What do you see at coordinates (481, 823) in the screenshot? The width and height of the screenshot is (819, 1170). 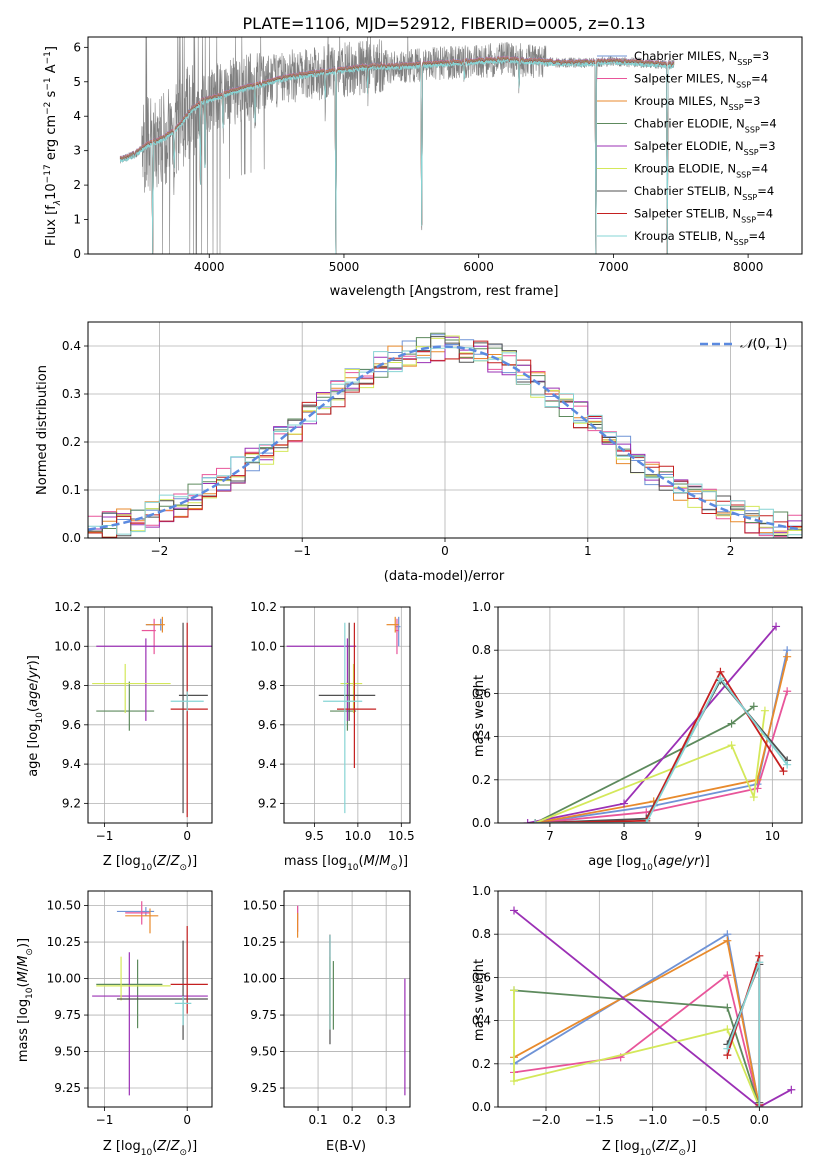 I see `weight-vs-age-ytick-label: 0.0` at bounding box center [481, 823].